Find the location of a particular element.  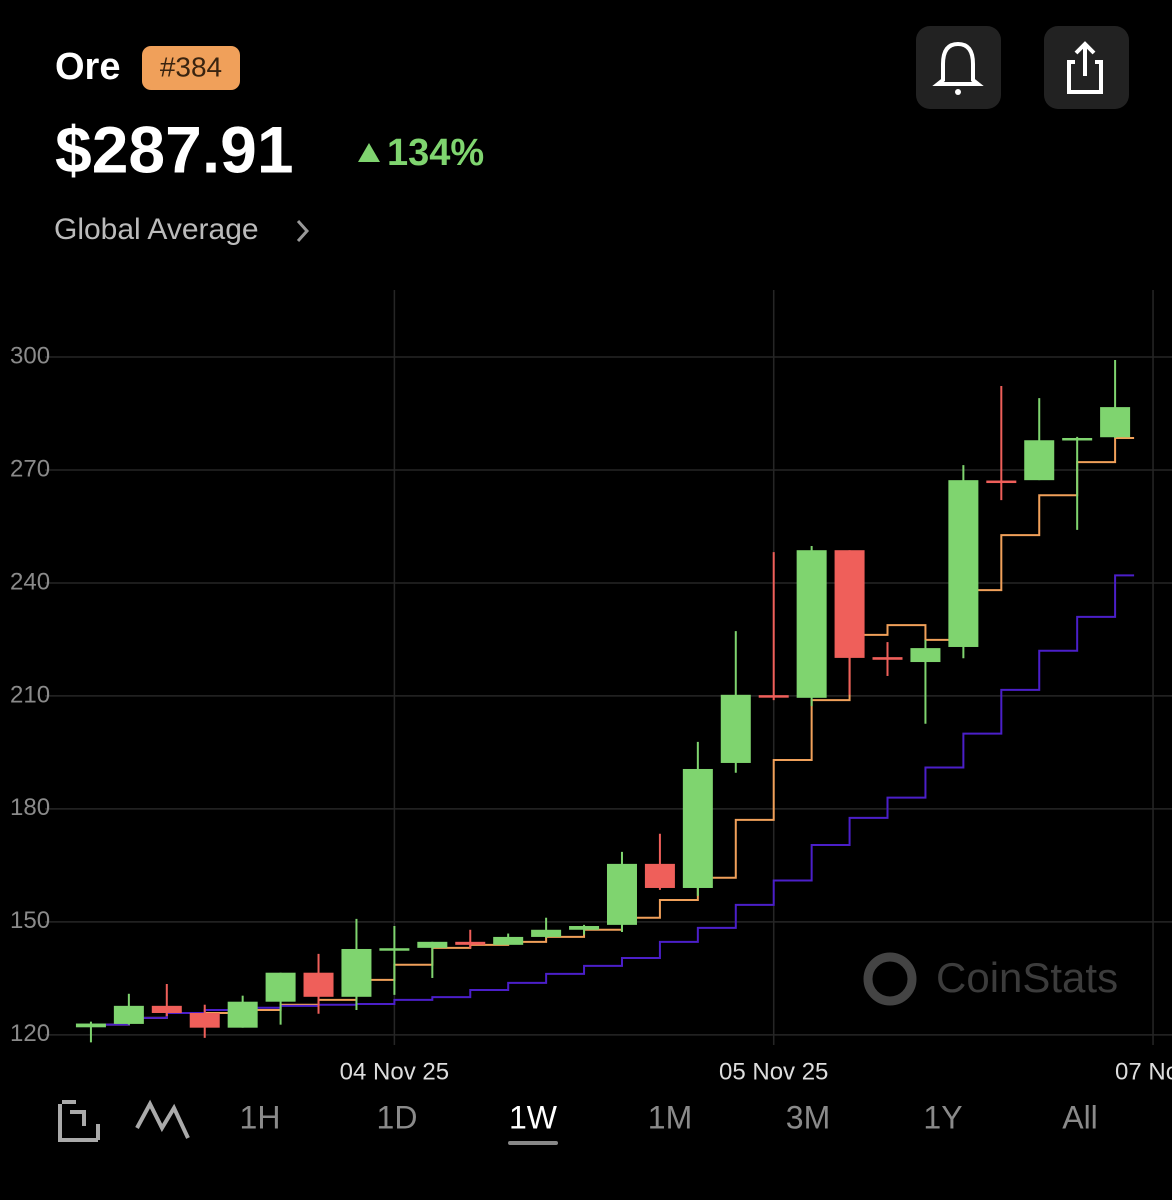

timeframe-tab: 1W is located at coordinates (533, 1117).